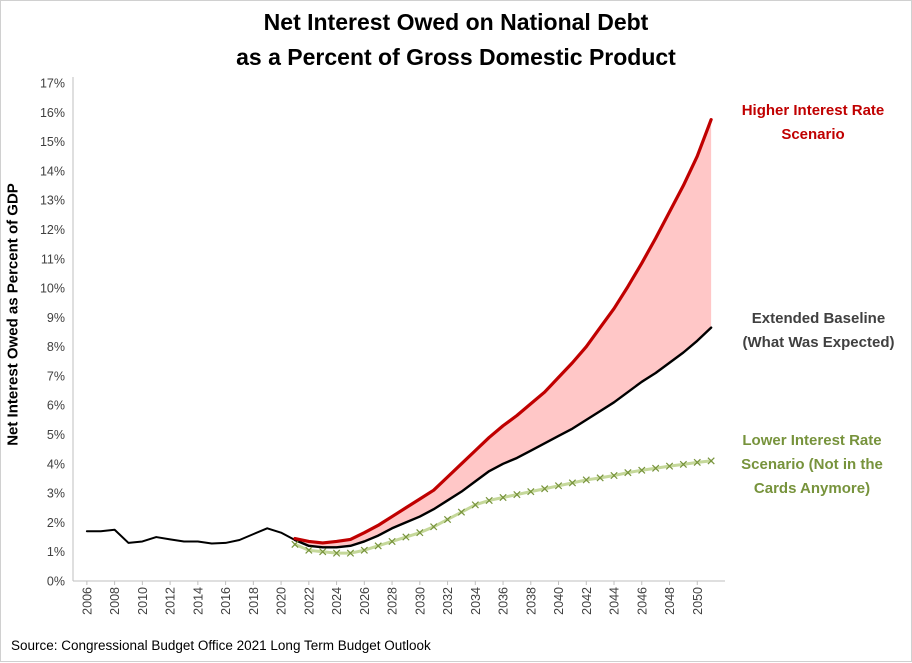 Image resolution: width=912 pixels, height=663 pixels. I want to click on x-tick-label: 2020, so click(282, 601).